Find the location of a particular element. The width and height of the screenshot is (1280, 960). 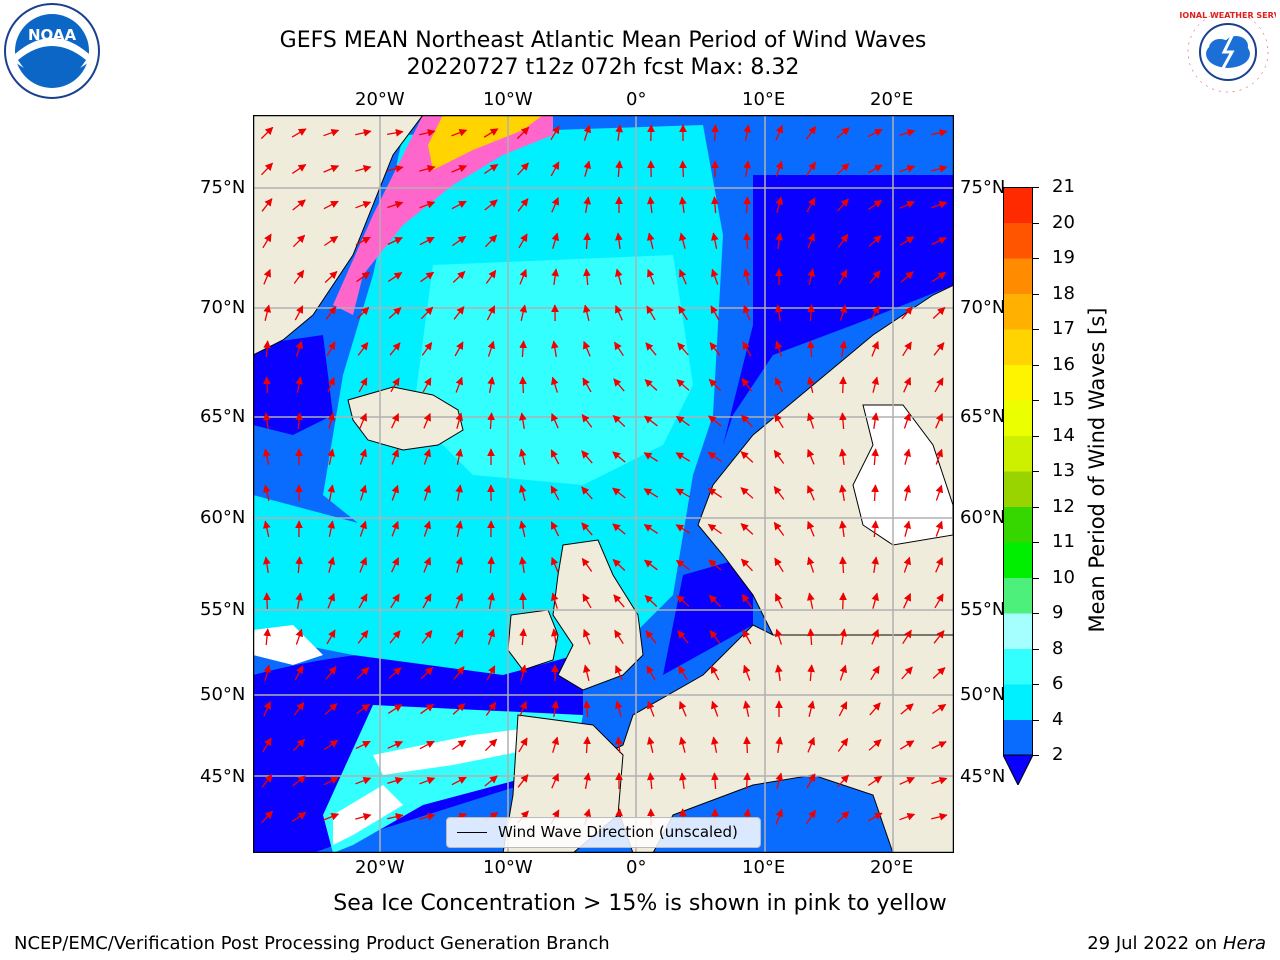

lon-label-bottom-20w: 20°W is located at coordinates (380, 867).